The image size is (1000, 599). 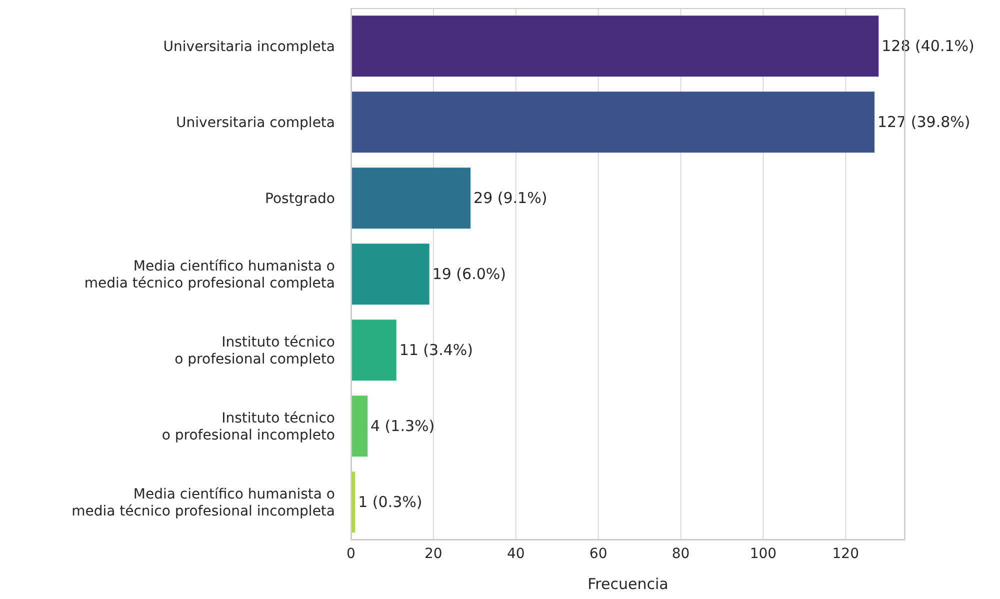 What do you see at coordinates (928, 46) in the screenshot?
I see `data-label: 128 (40.1%)` at bounding box center [928, 46].